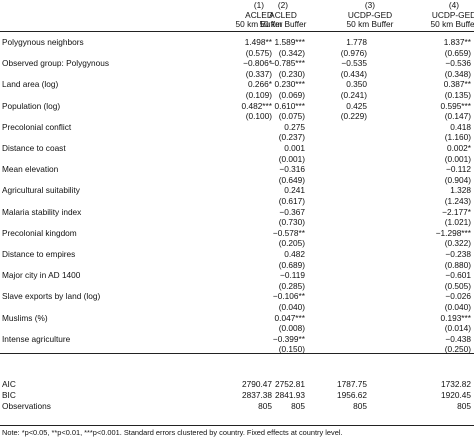  What do you see at coordinates (291, 264) in the screenshot?
I see `cell-col-2: (0.689)` at bounding box center [291, 264].